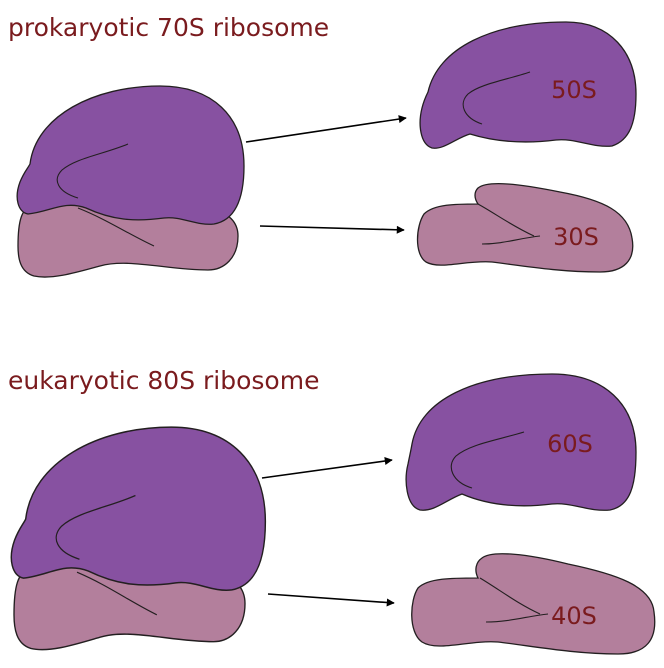 The image size is (664, 668). What do you see at coordinates (332, 229) in the screenshot?
I see `arrow-to-30s` at bounding box center [332, 229].